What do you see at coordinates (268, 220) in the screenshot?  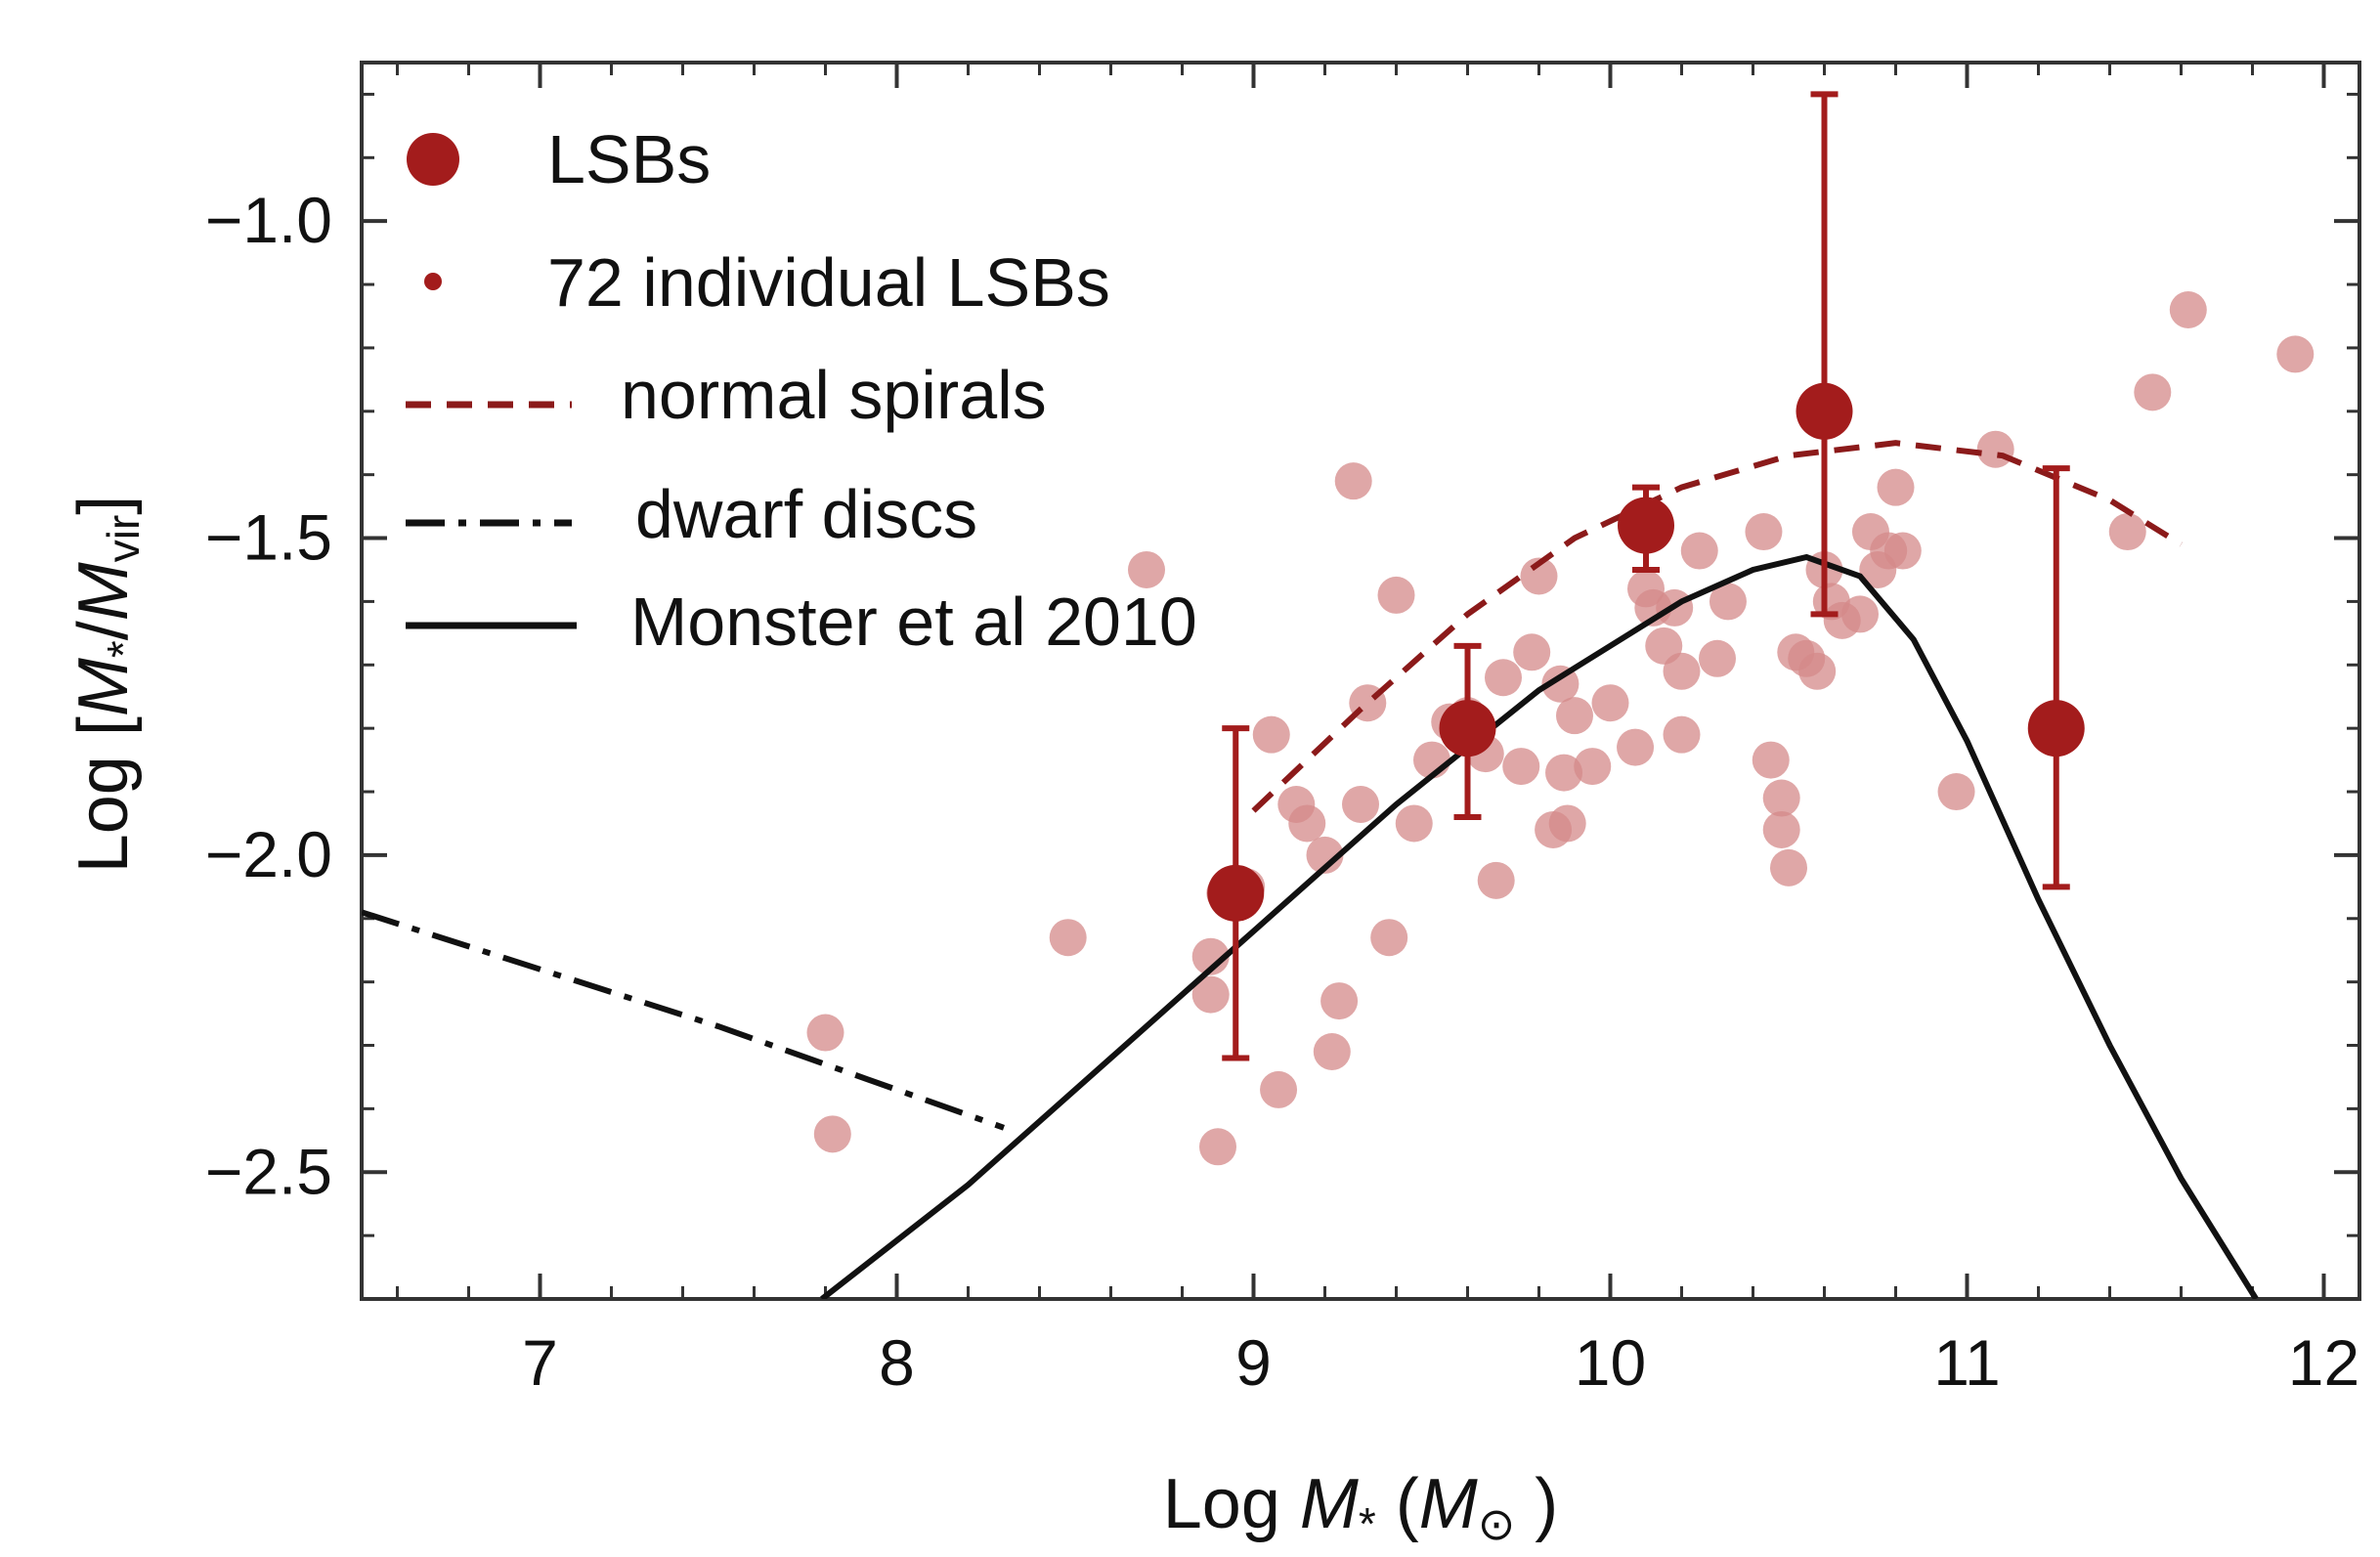 I see `y-tick-label: −1.0` at bounding box center [268, 220].